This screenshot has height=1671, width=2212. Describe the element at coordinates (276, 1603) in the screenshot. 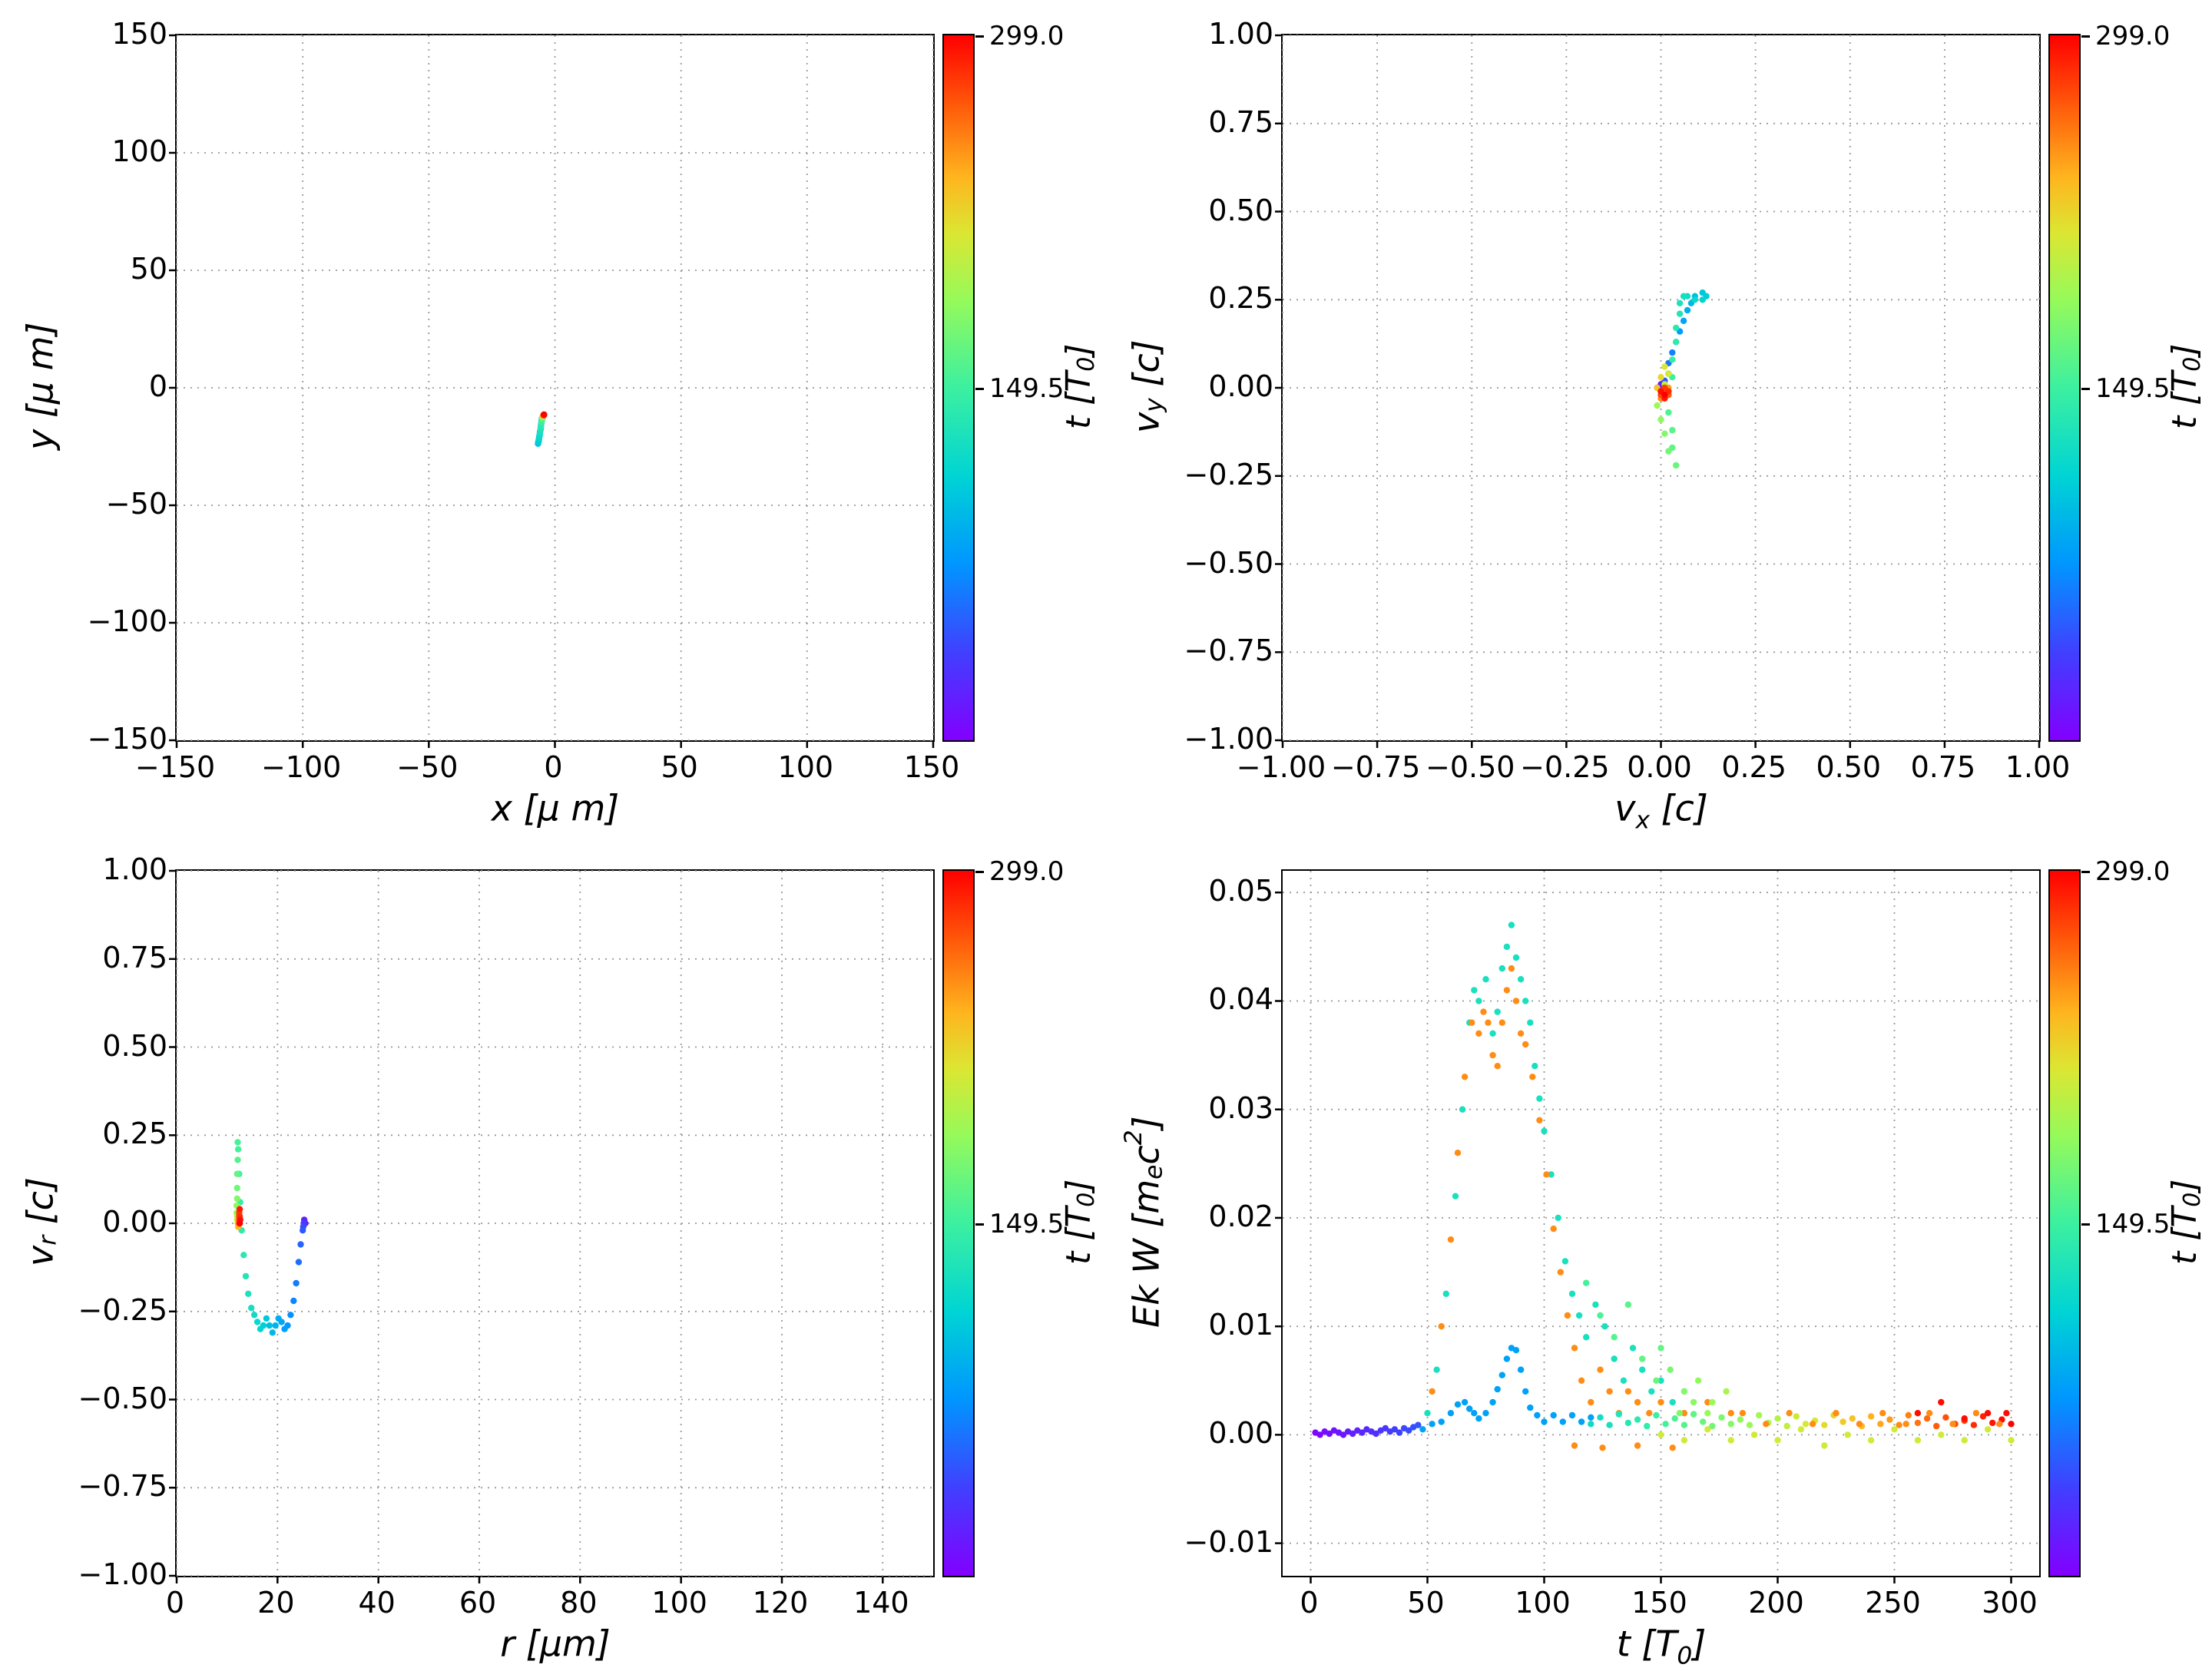

I see `x-tick-label: 20` at that location.